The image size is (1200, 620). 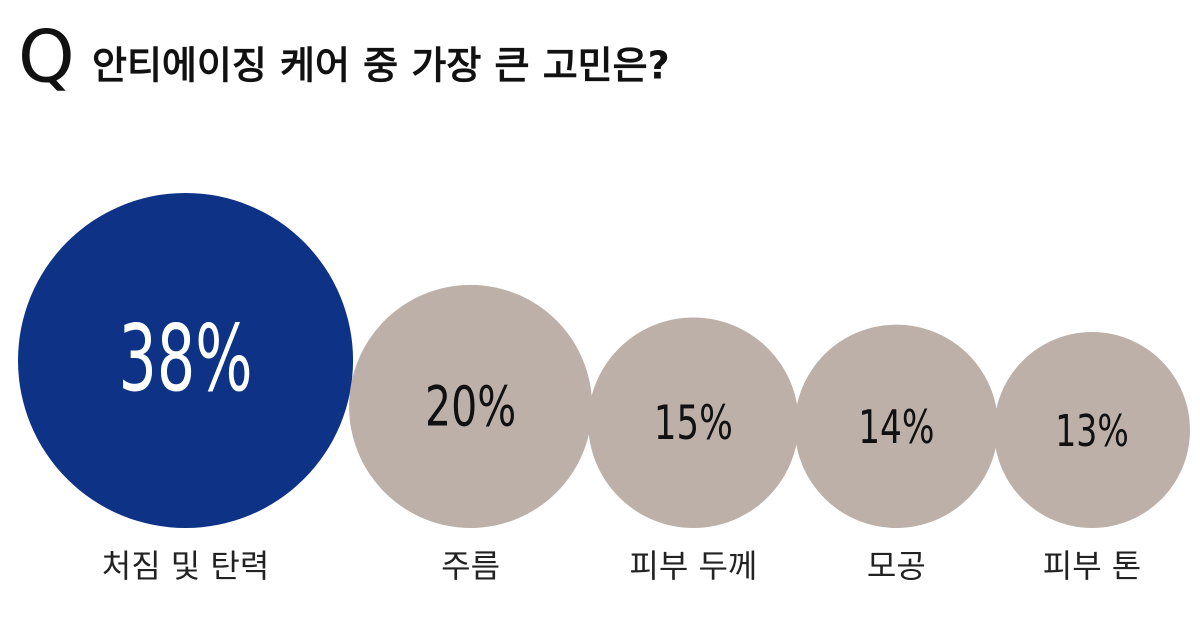 I want to click on value-label: 20%, so click(x=470, y=407).